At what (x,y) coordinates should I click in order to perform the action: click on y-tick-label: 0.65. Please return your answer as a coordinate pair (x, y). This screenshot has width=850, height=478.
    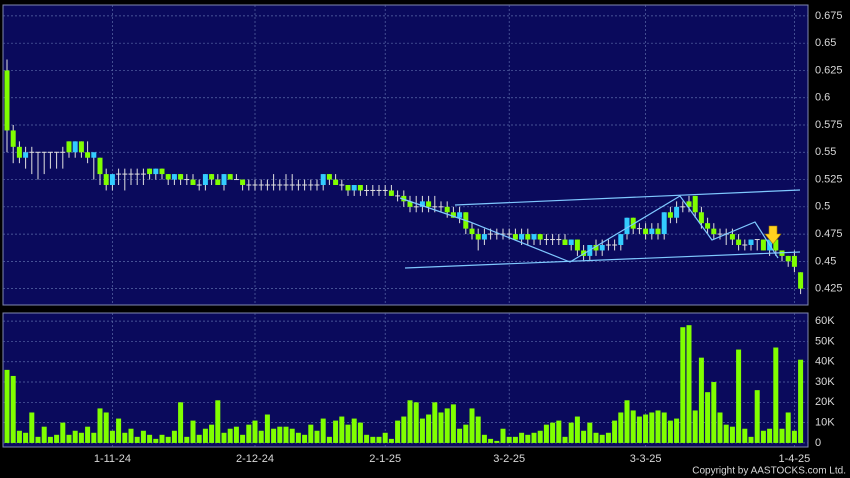
    Looking at the image, I should click on (825, 43).